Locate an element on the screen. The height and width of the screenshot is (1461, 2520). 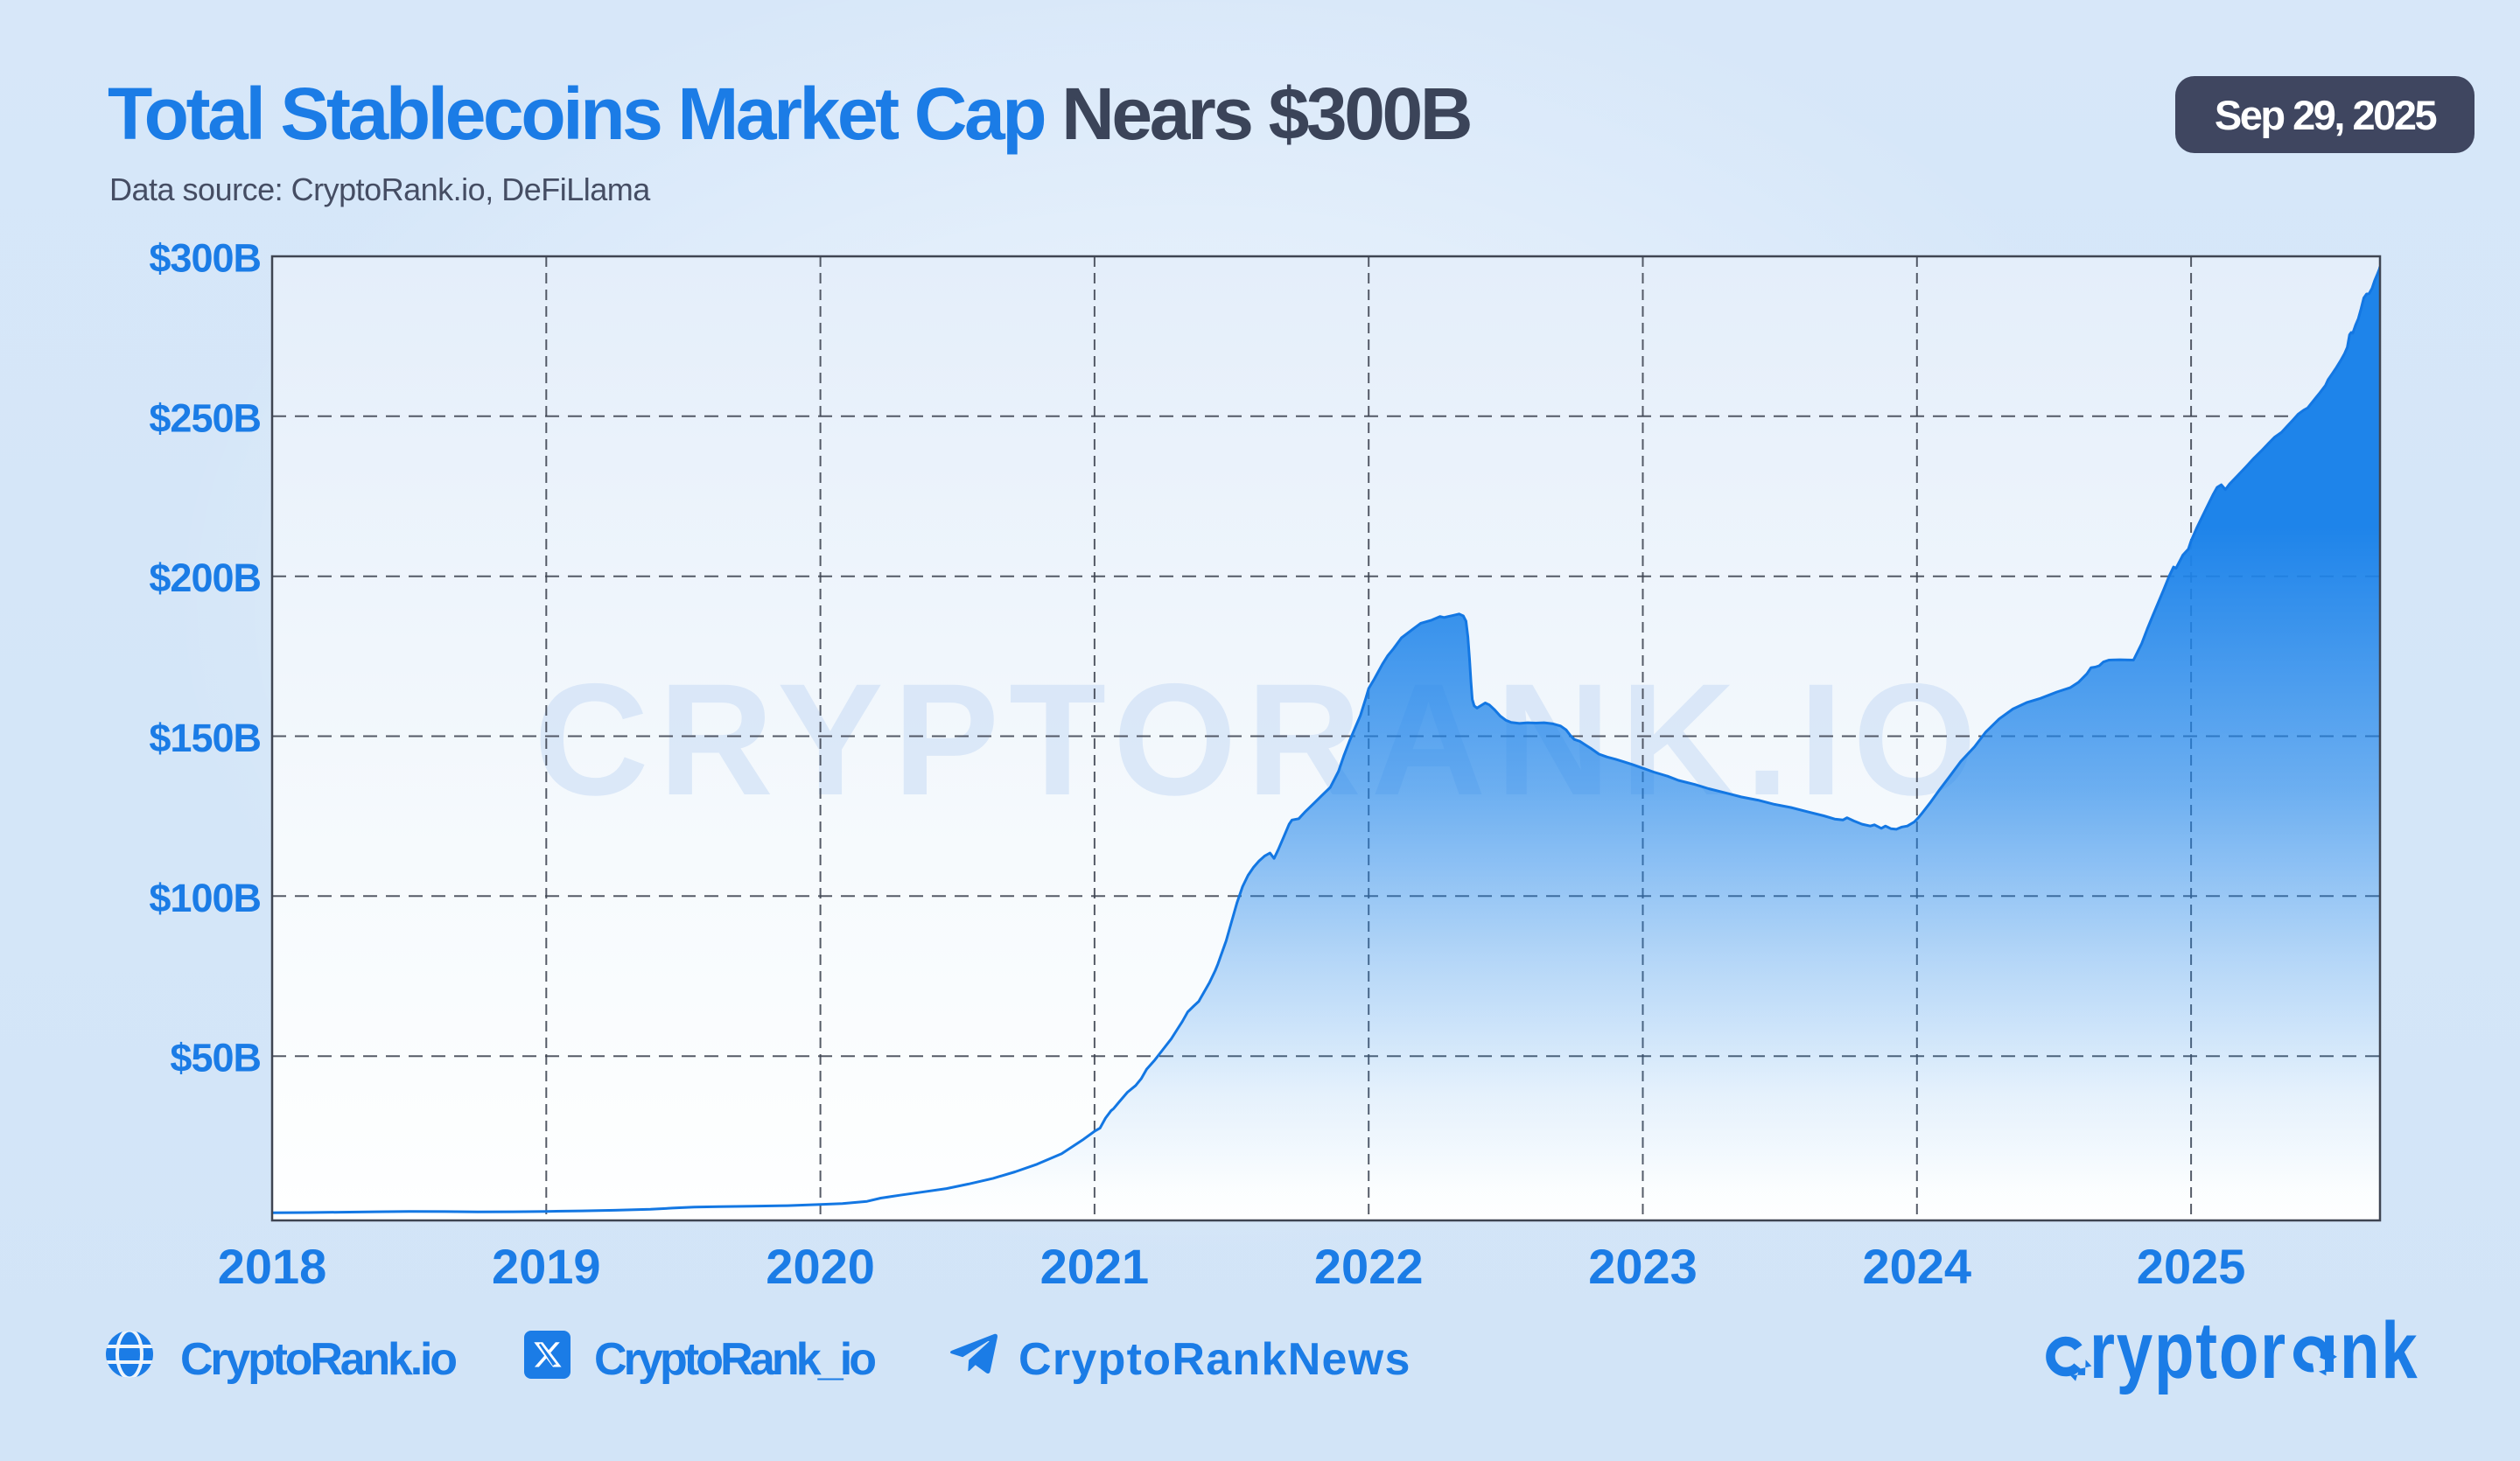
svg-text: $50B is located at coordinates (215, 1058).